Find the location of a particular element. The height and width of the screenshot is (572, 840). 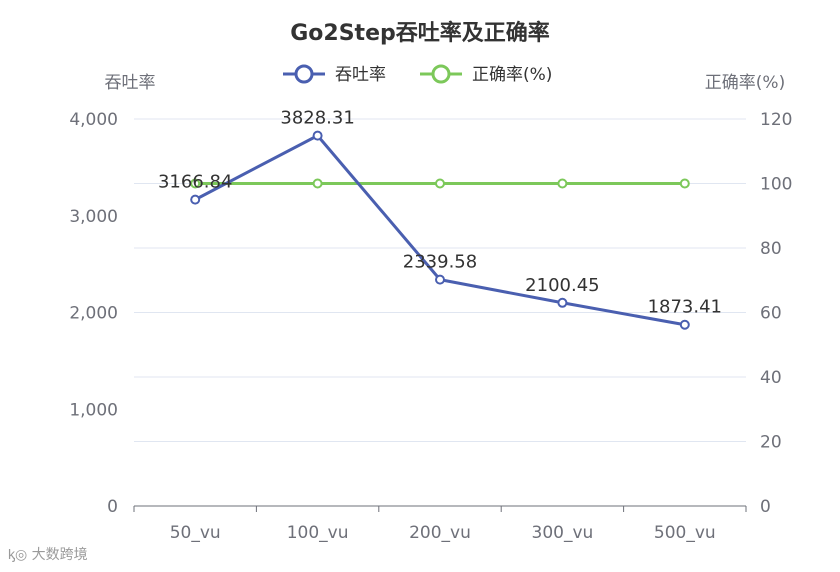

right-axis-ticks: 0 20 40 60 80 100 120 is located at coordinates (776, 313).